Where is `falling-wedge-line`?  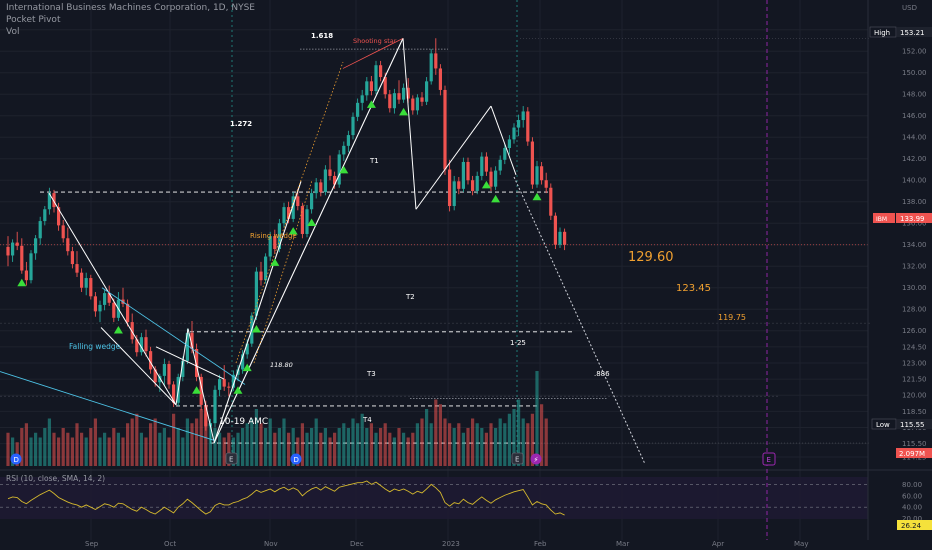
falling-wedge-line is located at coordinates (112, 299).